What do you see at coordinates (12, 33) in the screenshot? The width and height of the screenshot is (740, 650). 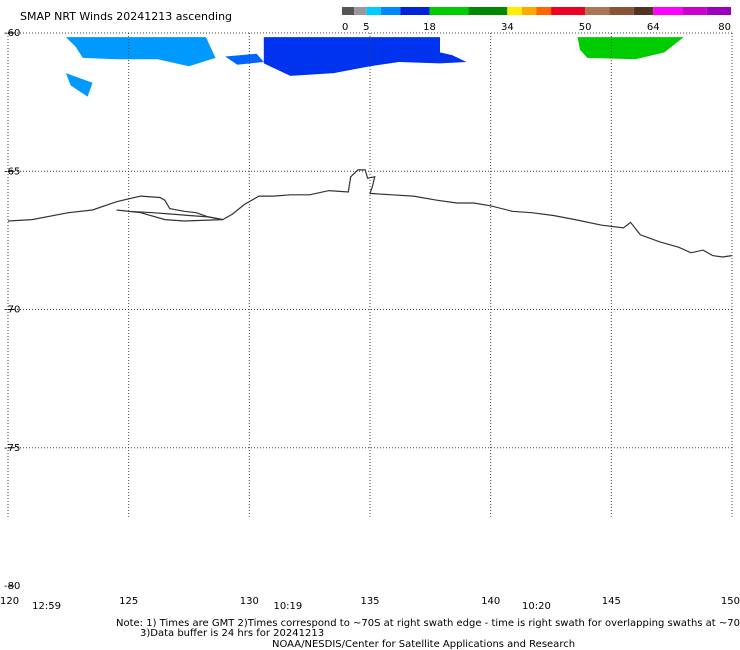 I see `latitude-label: -60` at bounding box center [12, 33].